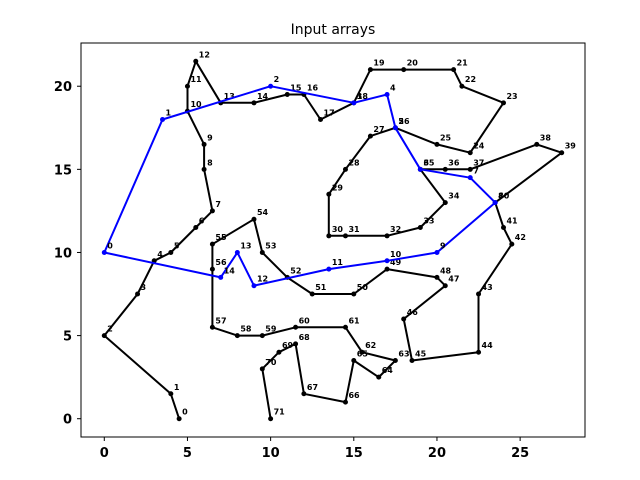 The height and width of the screenshot is (480, 640). I want to click on series-1-point-label: 3, so click(360, 96).